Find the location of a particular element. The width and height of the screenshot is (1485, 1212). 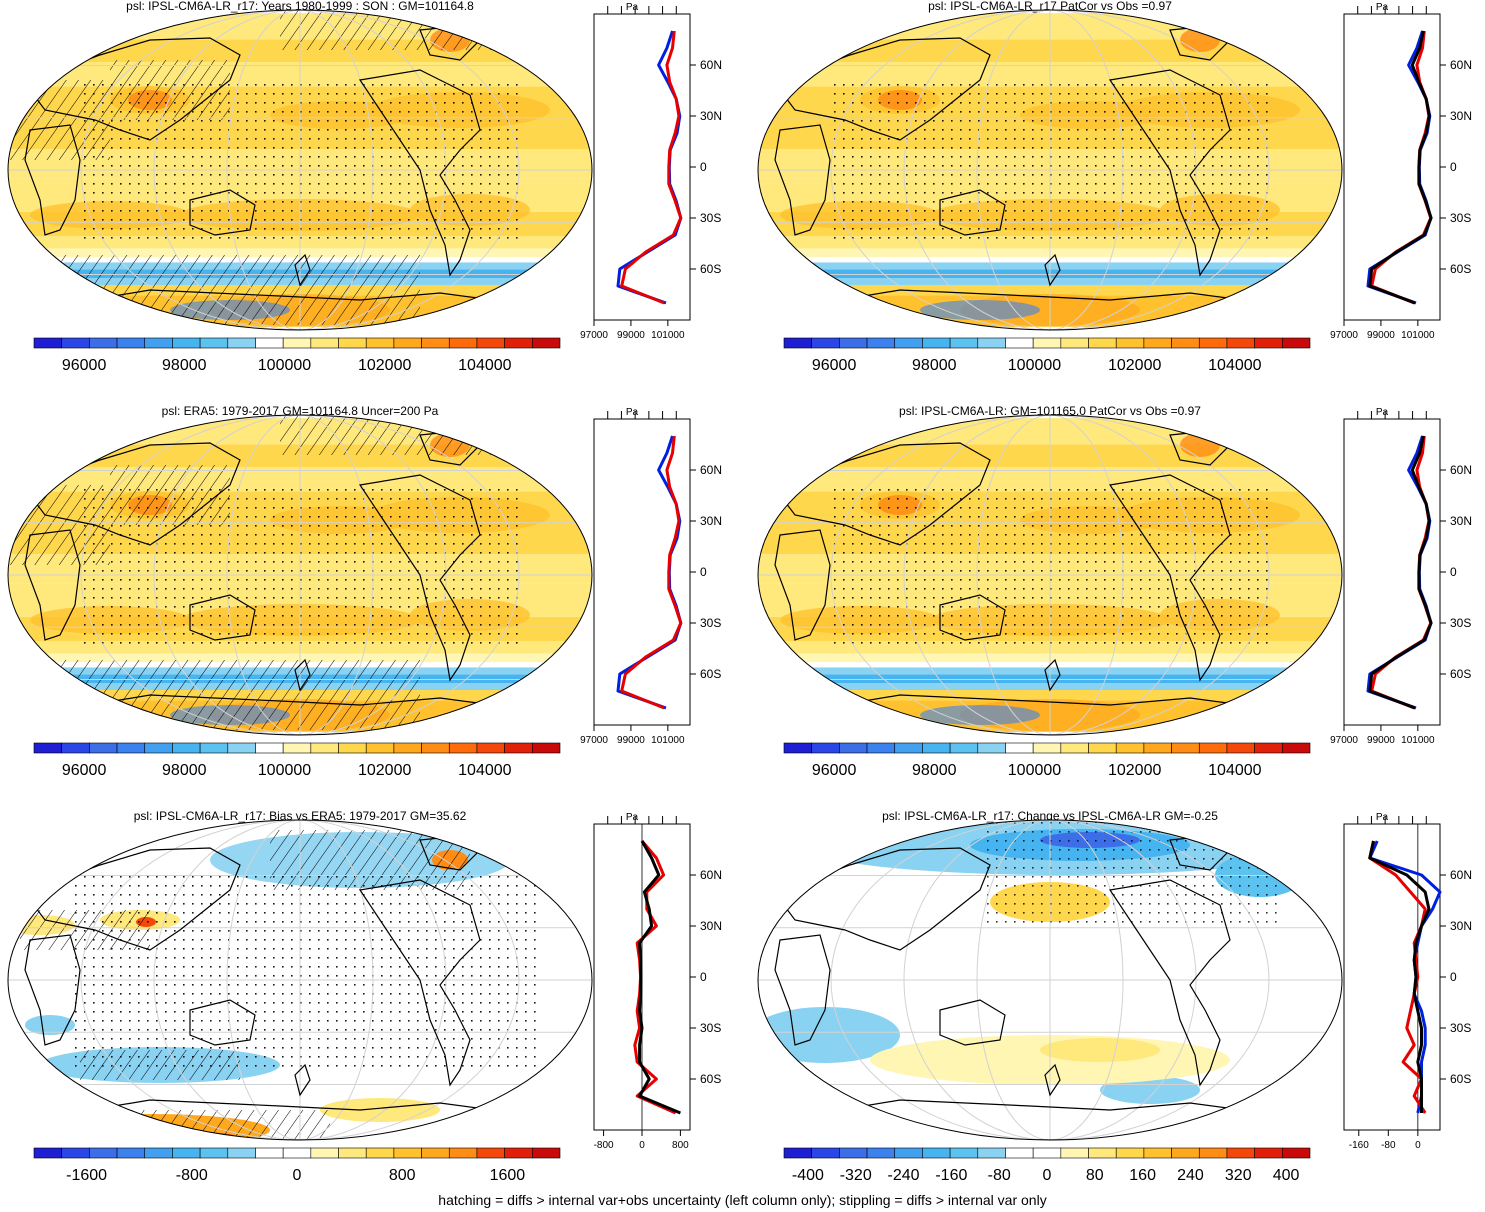

neg-change-southern is located at coordinates (829, 1035).